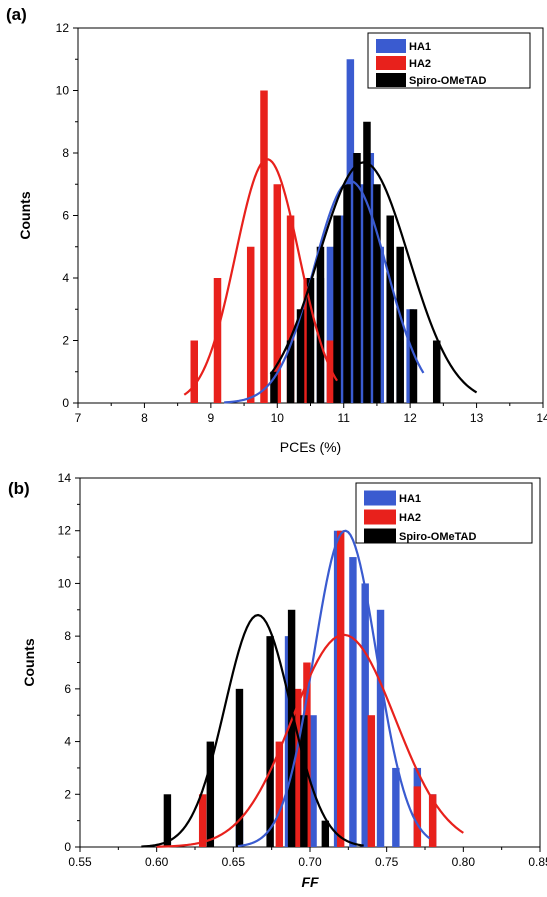 The width and height of the screenshot is (547, 897). What do you see at coordinates (541, 418) in the screenshot?
I see `x-tick-label: 14` at bounding box center [541, 418].